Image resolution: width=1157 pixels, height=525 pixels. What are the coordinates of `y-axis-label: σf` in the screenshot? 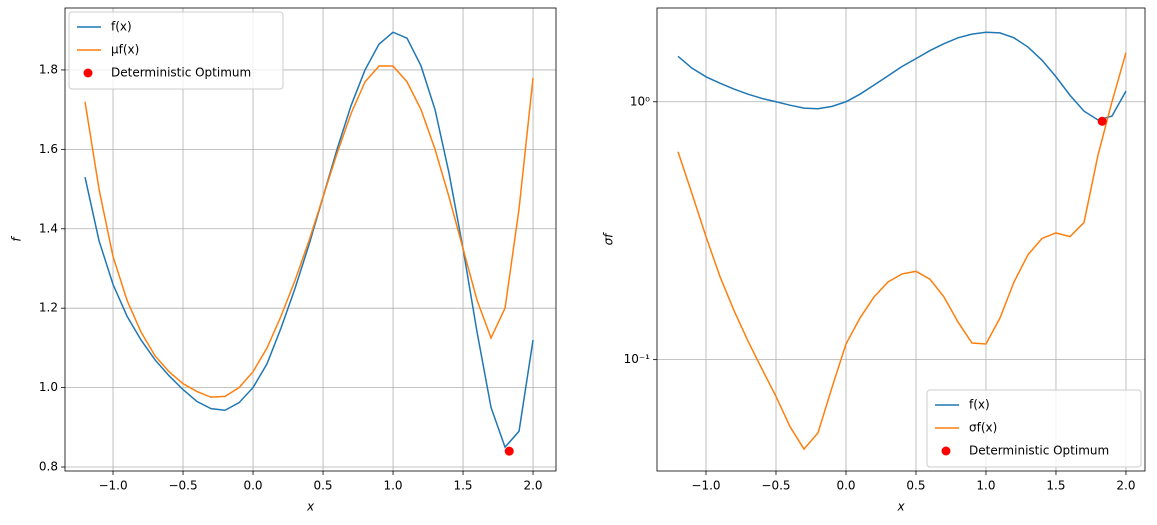 It's located at (609, 239).